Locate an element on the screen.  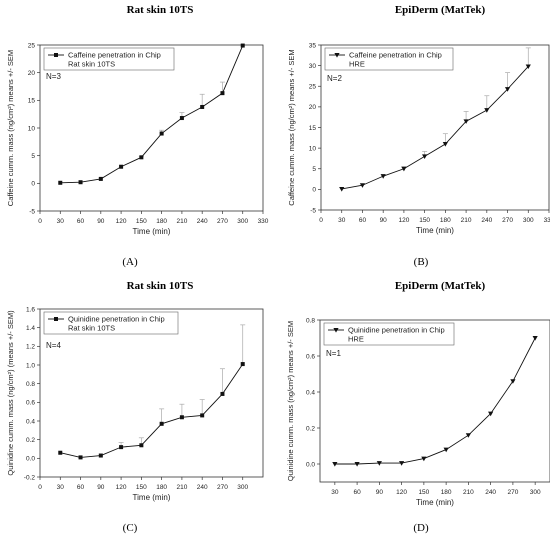
c0-legend-box is located at coordinates (109, 59).